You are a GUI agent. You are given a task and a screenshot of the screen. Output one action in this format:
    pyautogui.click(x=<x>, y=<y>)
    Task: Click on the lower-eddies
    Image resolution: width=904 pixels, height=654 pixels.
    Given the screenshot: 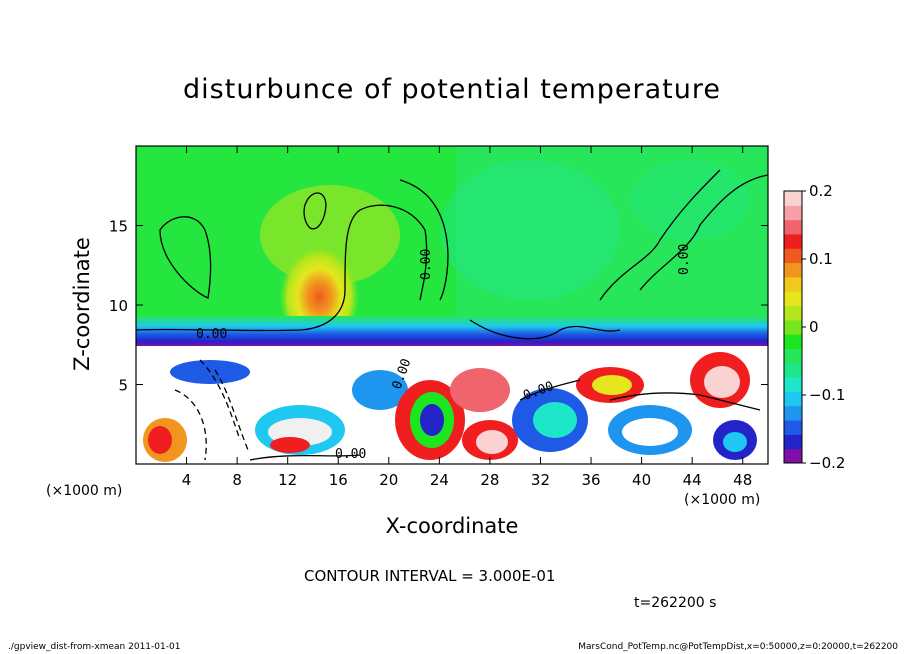 What is the action you would take?
    pyautogui.click(x=450, y=407)
    